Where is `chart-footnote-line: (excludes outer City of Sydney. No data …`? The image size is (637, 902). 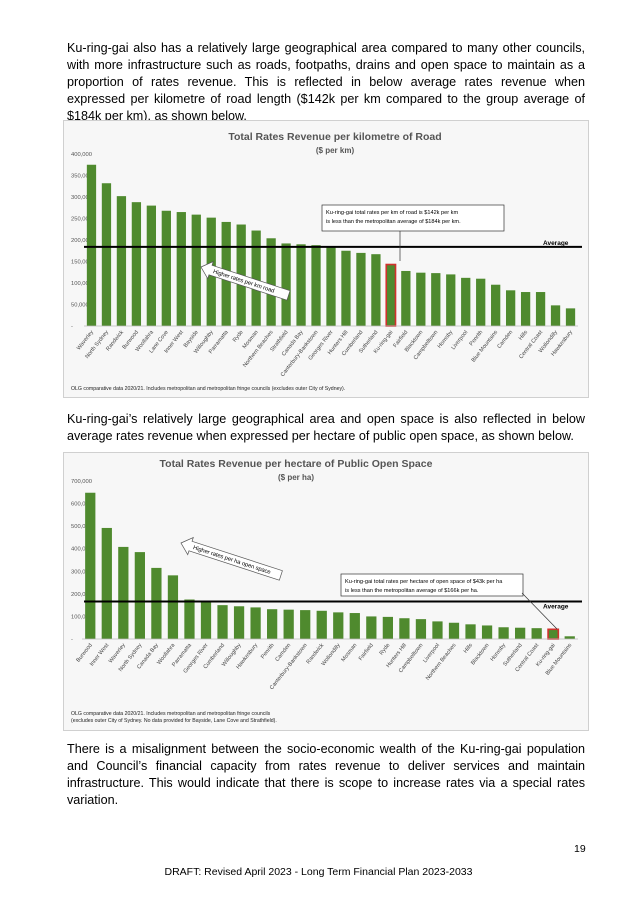 chart-footnote-line: (excludes outer City of Sydney. No data … is located at coordinates (174, 721).